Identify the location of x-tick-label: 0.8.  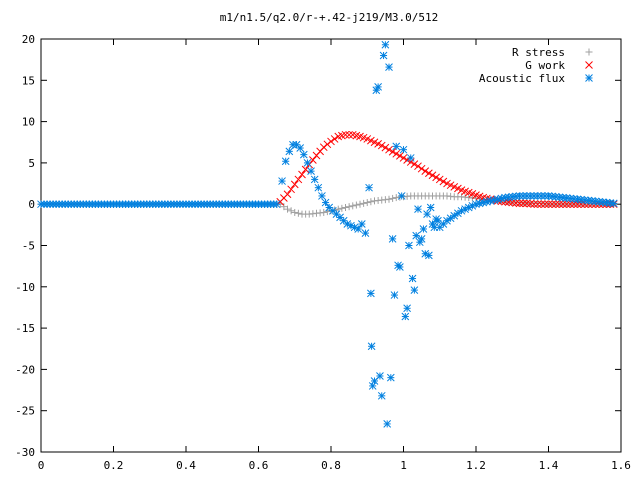
(331, 465).